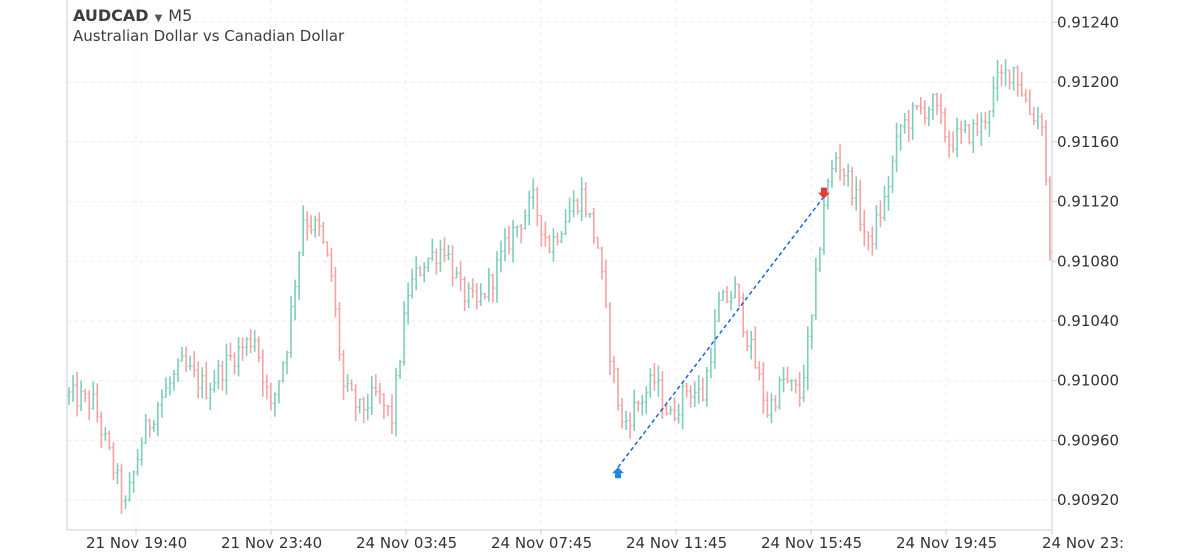 This screenshot has height=558, width=1200. I want to click on x-tick-label: 24 Nov 03:45, so click(406, 543).